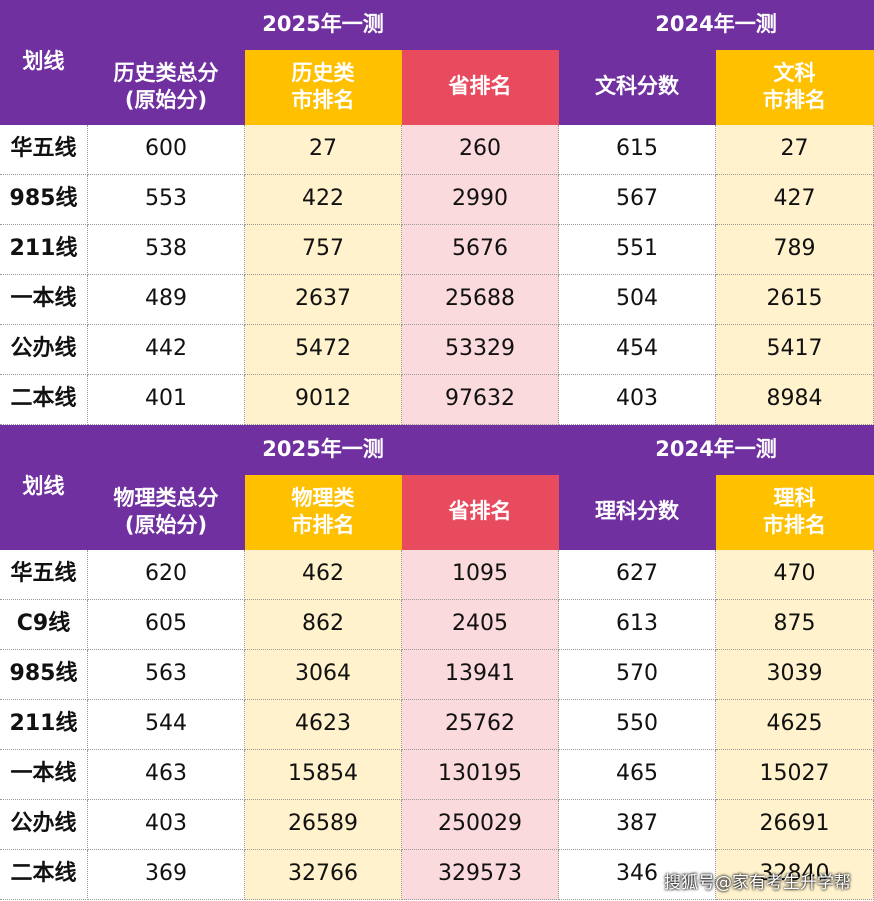 The height and width of the screenshot is (901, 874). I want to click on data-cell: 489, so click(166, 300).